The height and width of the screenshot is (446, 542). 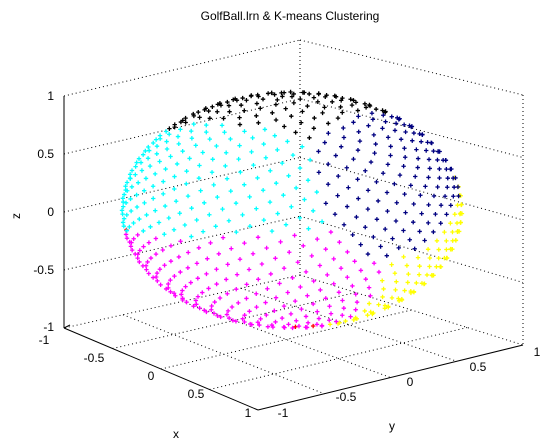 I want to click on y-axis: -1 -0.5 0 0.5 1 y, so click(x=409, y=389).